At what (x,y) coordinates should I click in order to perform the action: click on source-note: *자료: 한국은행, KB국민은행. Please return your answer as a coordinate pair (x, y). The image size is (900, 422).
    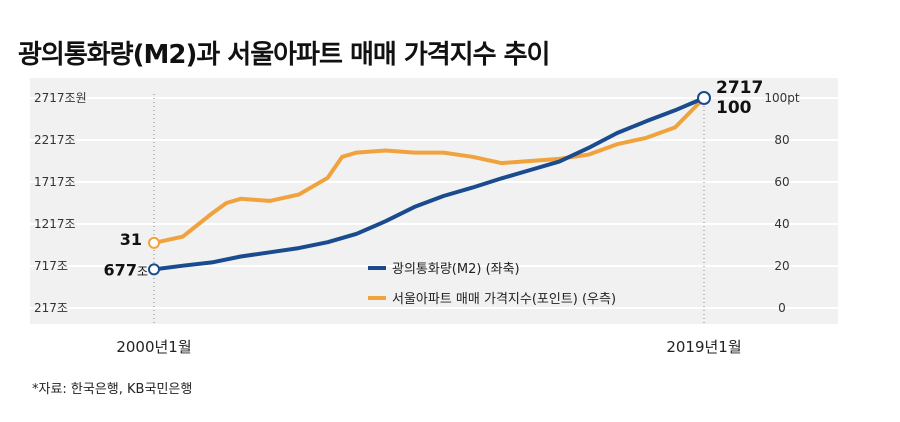
    Looking at the image, I should click on (112, 389).